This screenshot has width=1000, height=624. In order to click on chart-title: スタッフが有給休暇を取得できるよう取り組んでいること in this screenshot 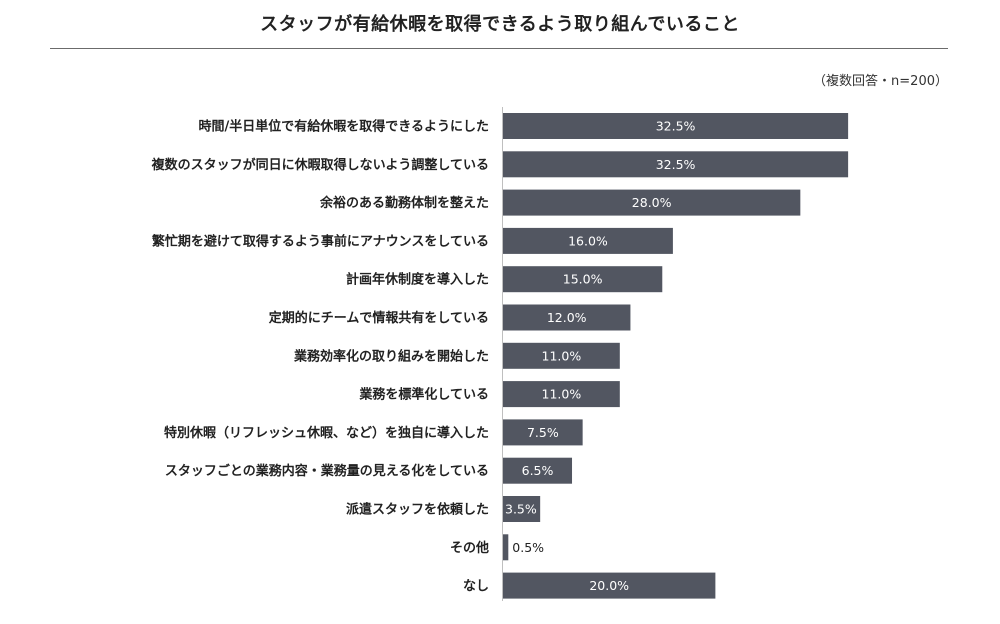, I will do `click(500, 24)`.